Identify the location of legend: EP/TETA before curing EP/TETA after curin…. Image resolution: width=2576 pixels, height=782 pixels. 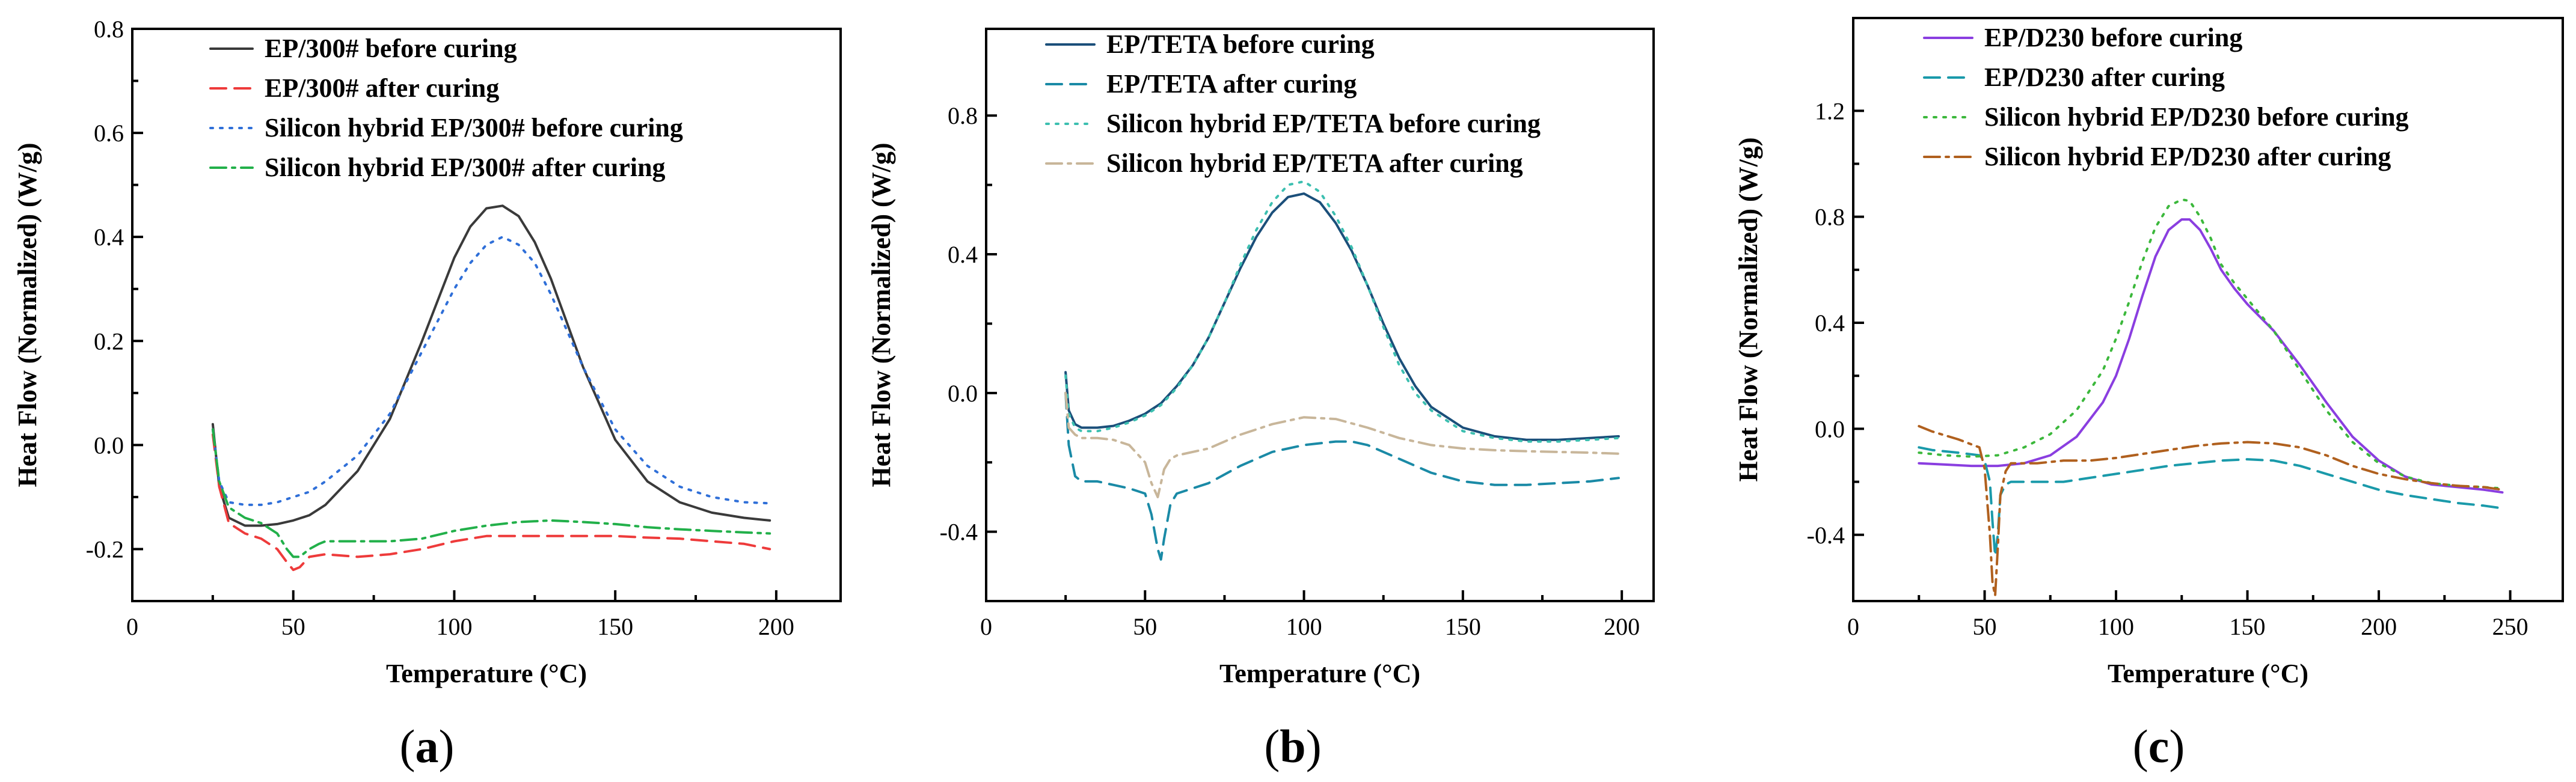
(1293, 103).